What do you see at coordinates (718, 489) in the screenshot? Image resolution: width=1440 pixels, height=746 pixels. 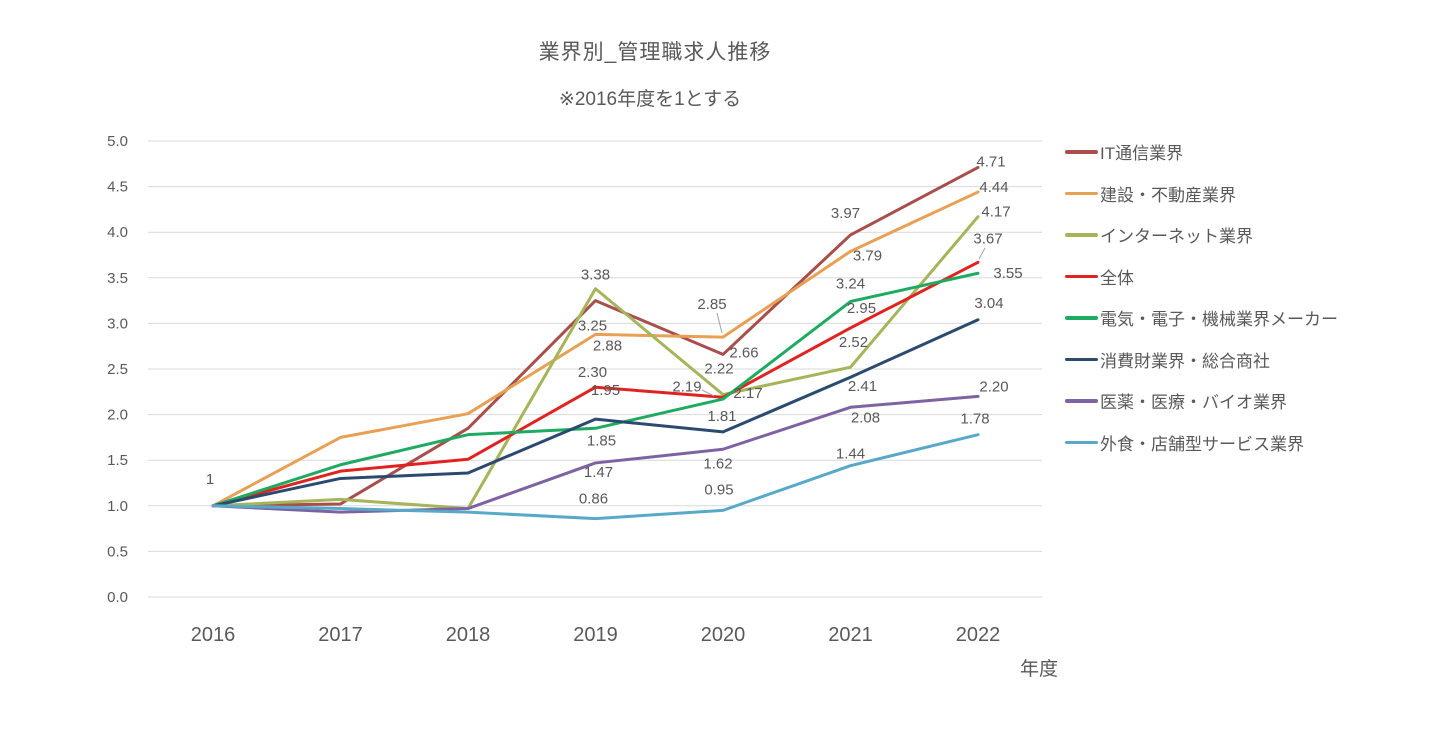 I see `data-label: 0.95` at bounding box center [718, 489].